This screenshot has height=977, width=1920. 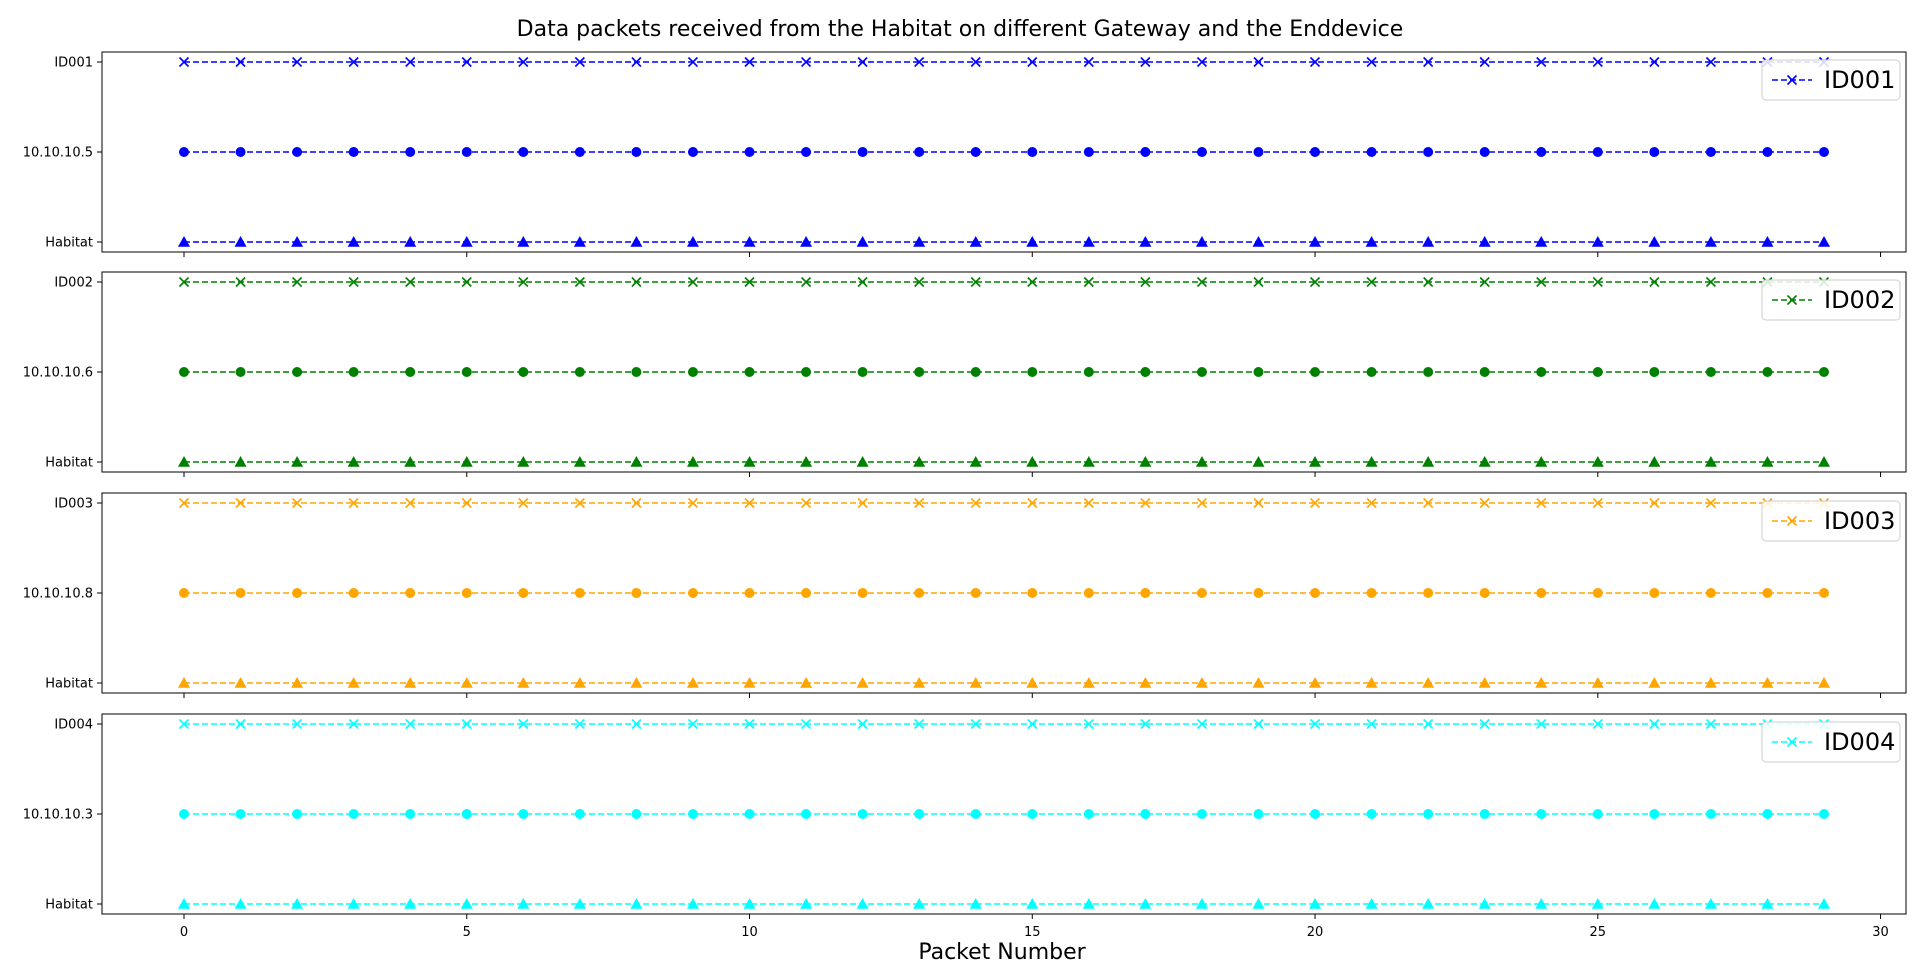 I want to click on legend: ID004, so click(x=1831, y=742).